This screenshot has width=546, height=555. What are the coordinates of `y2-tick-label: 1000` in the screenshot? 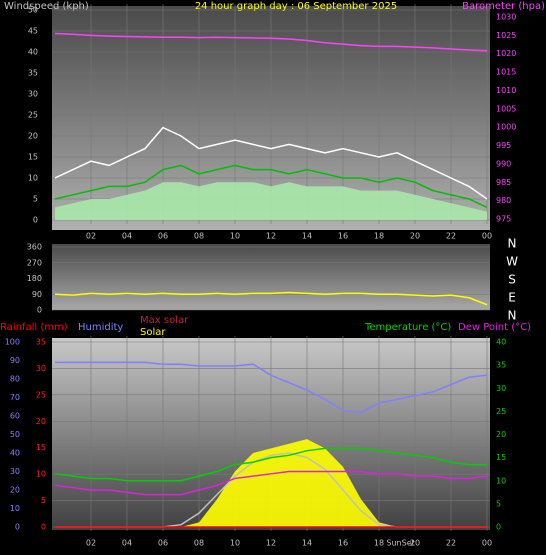 It's located at (506, 127).